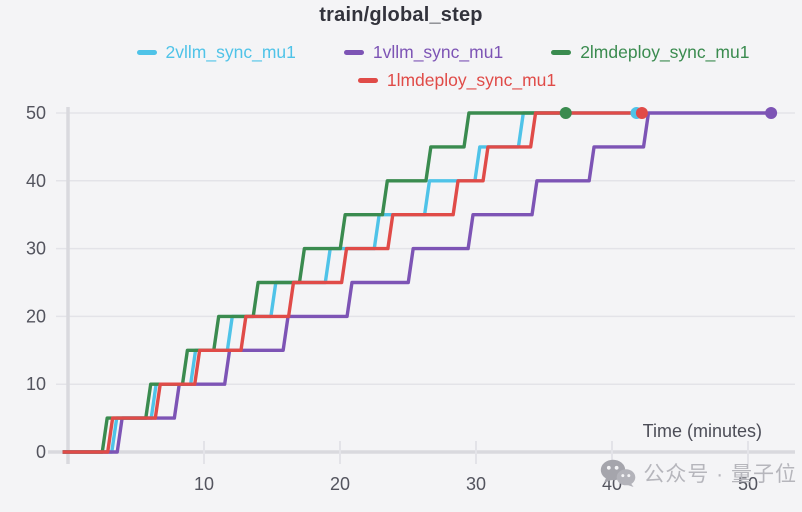 Image resolution: width=802 pixels, height=512 pixels. Describe the element at coordinates (438, 52) in the screenshot. I see `legend-label: 1vllm_sync_mu1` at that location.